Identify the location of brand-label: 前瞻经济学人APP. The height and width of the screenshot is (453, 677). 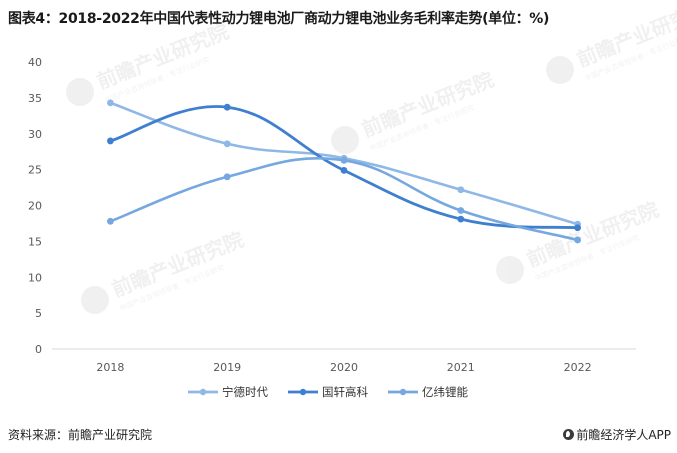
(623, 435).